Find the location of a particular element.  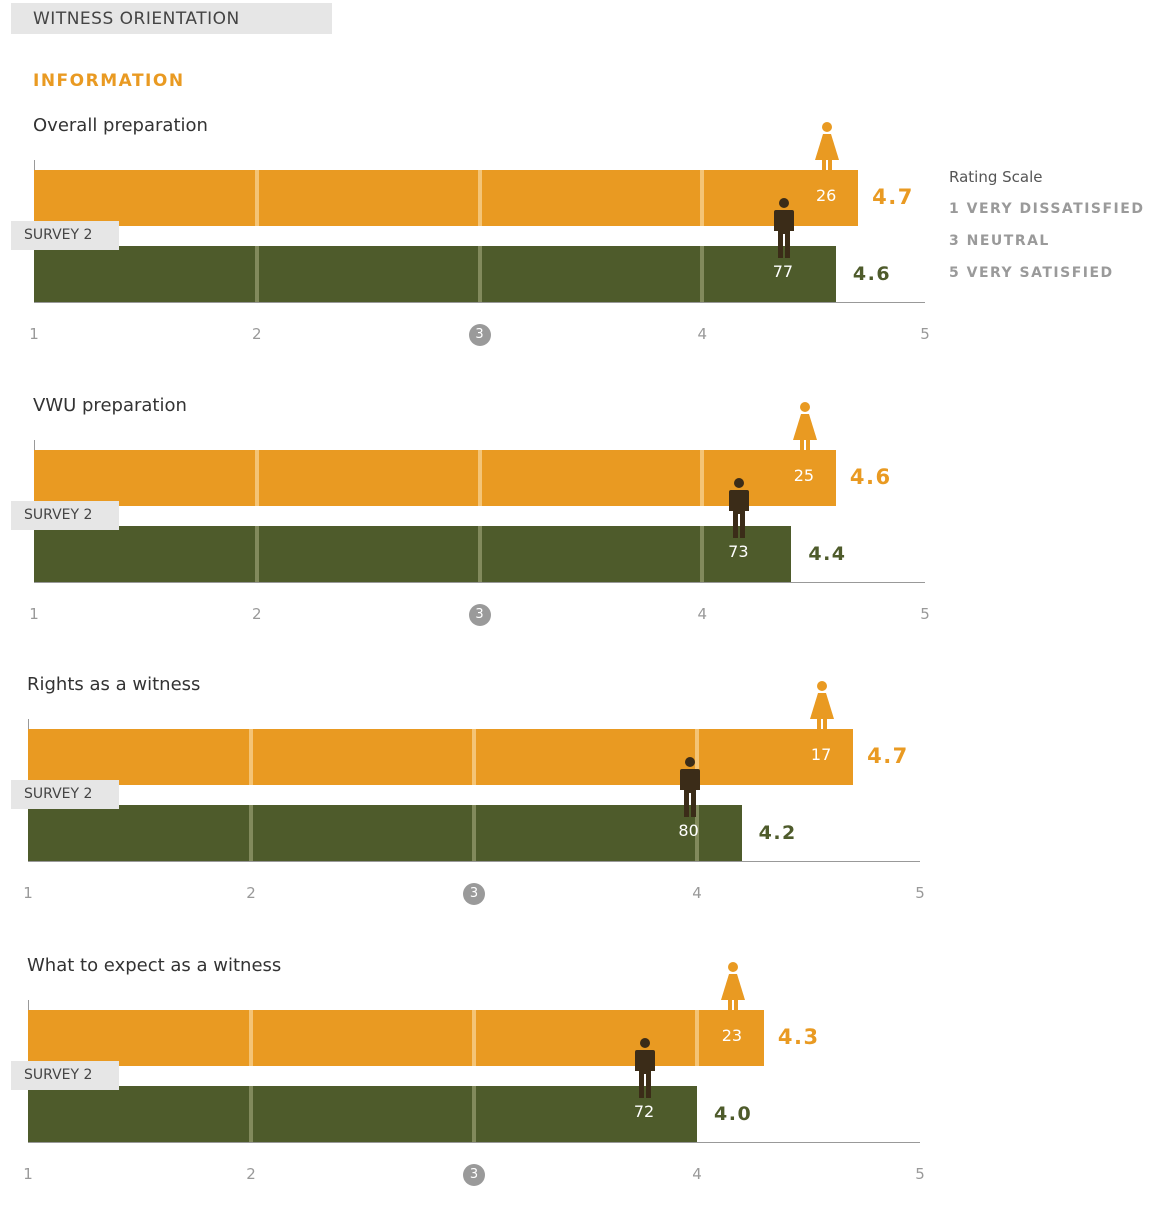

count-female: 17 is located at coordinates (821, 754).